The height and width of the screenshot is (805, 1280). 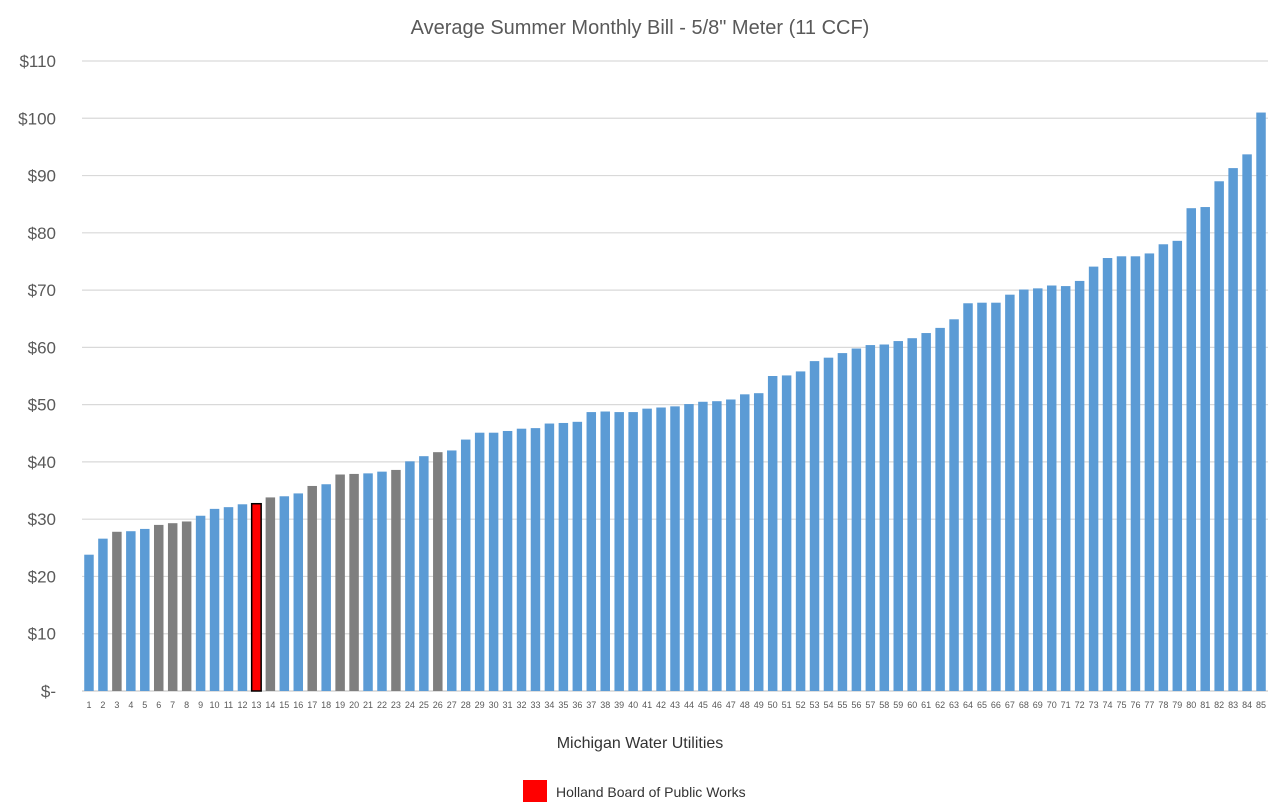 I want to click on x-tick-label: 41, so click(x=647, y=705).